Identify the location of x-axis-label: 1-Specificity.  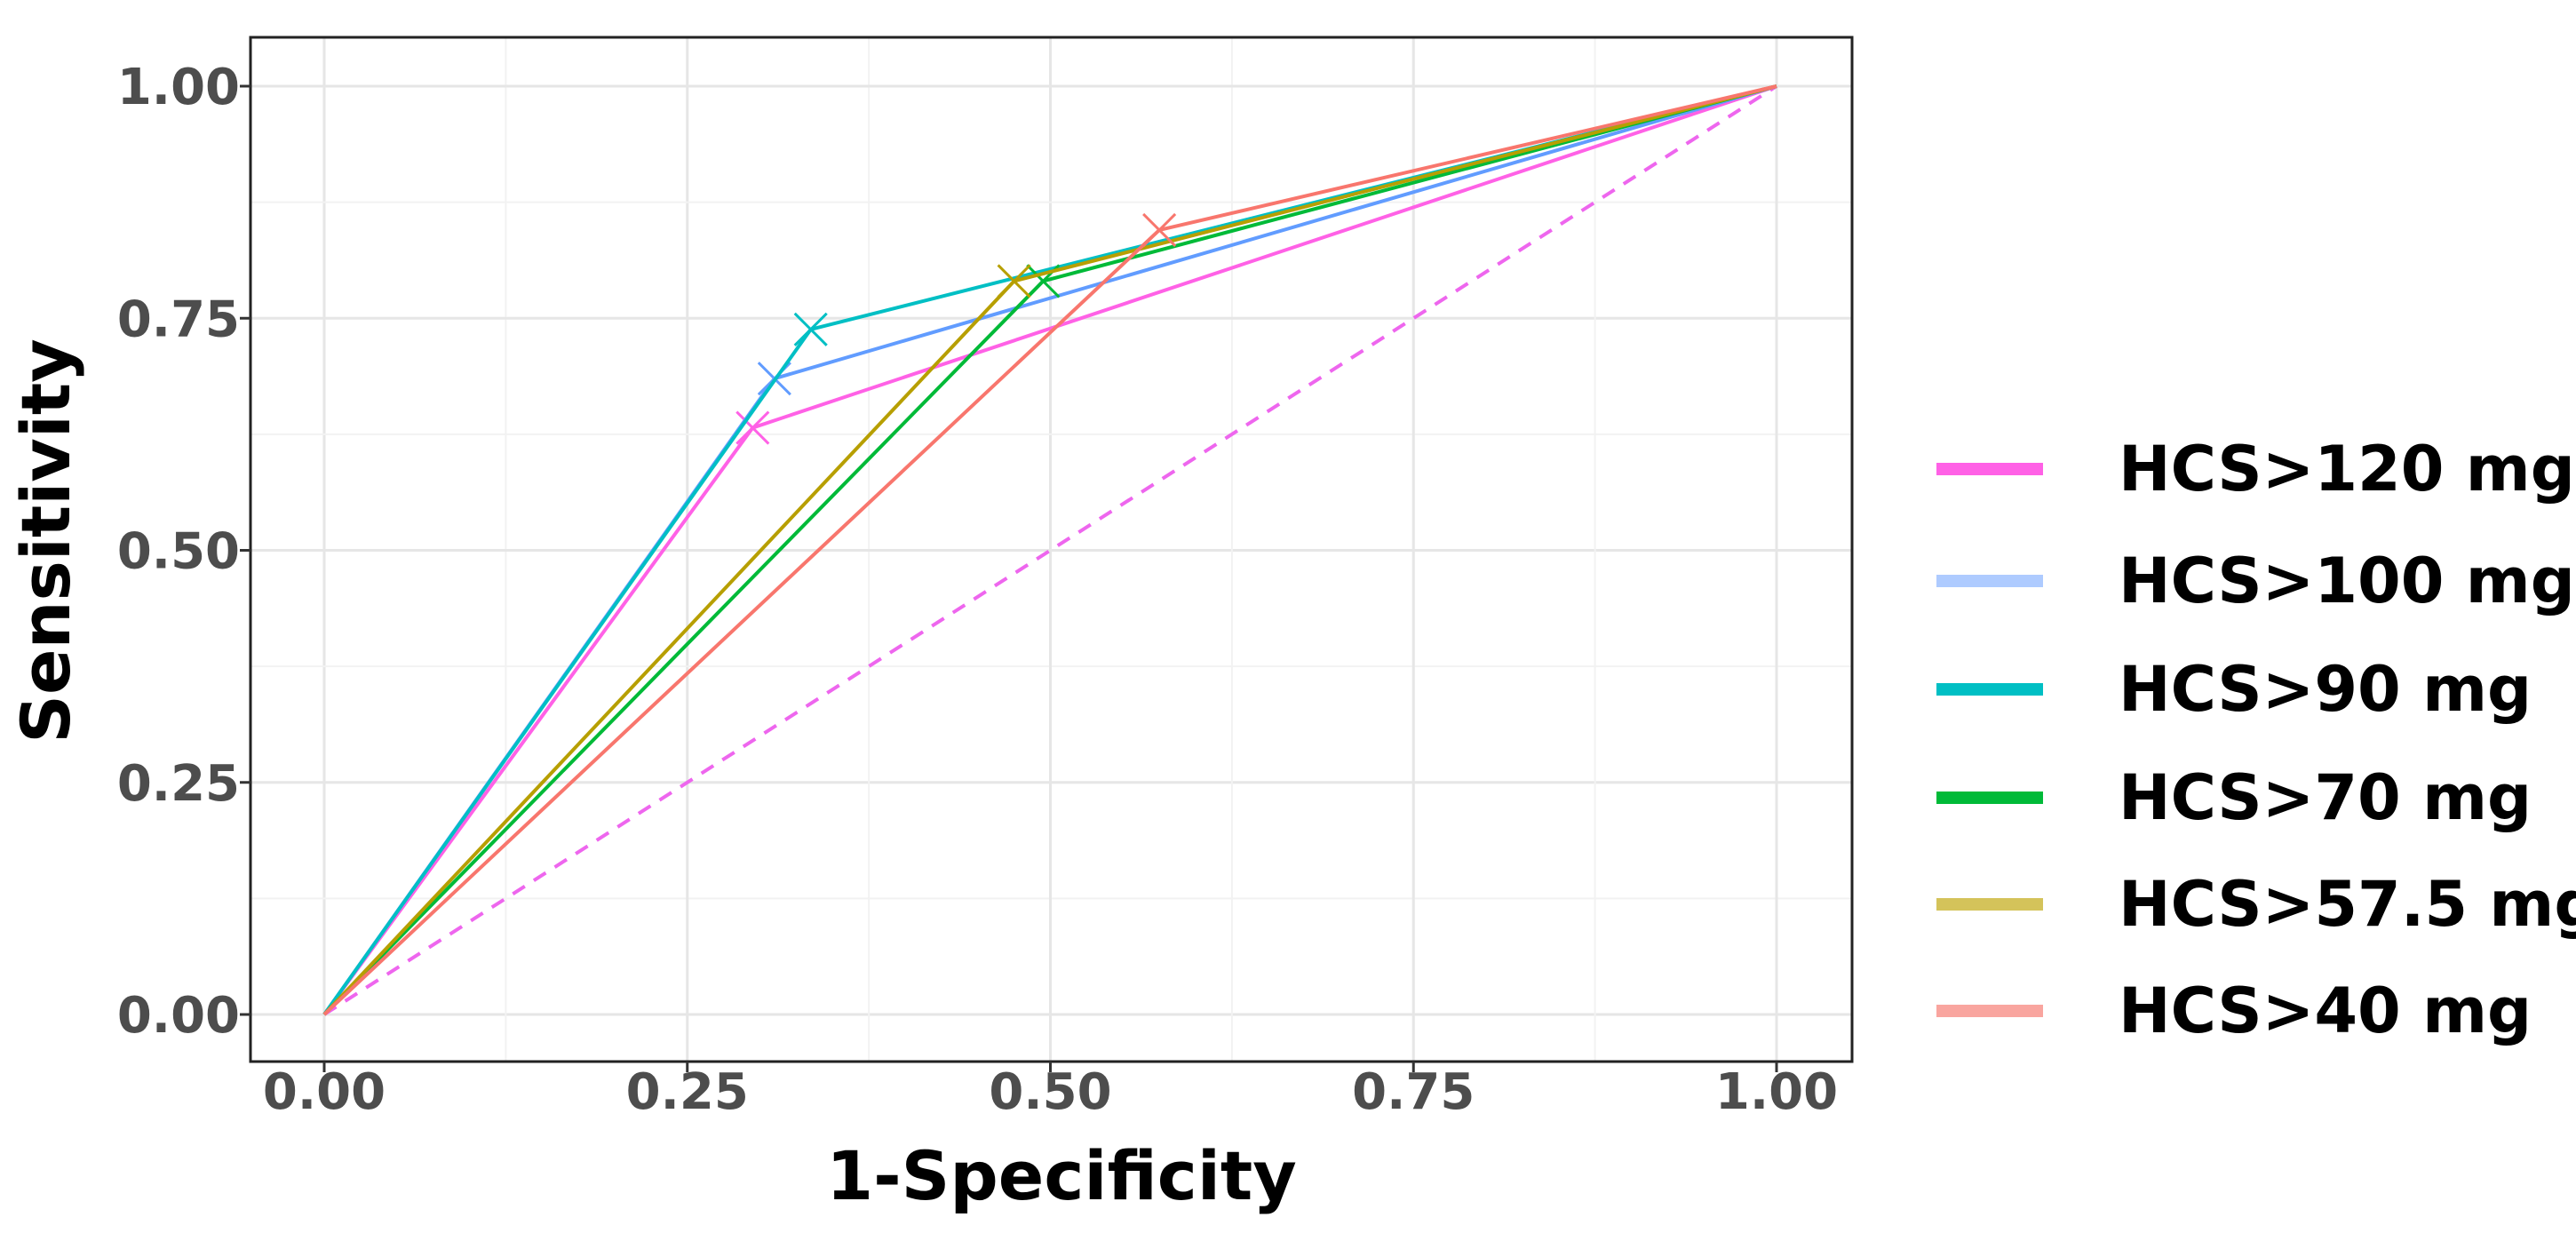
(1061, 1176).